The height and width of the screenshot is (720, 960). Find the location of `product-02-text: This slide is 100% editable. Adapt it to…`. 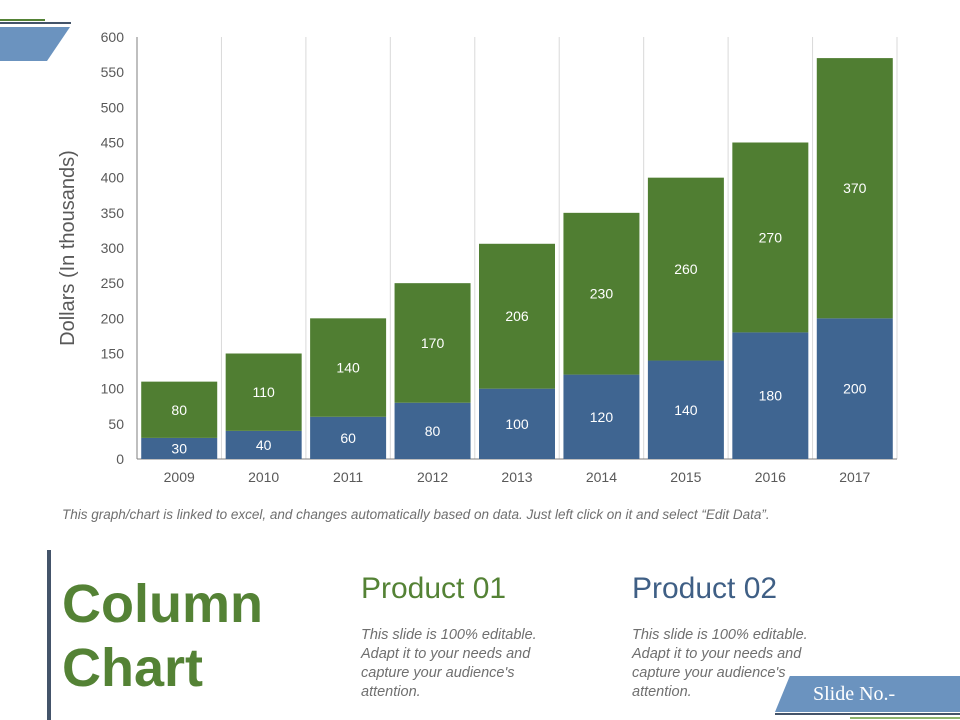

product-02-text: This slide is 100% editable. Adapt it to… is located at coordinates (720, 663).